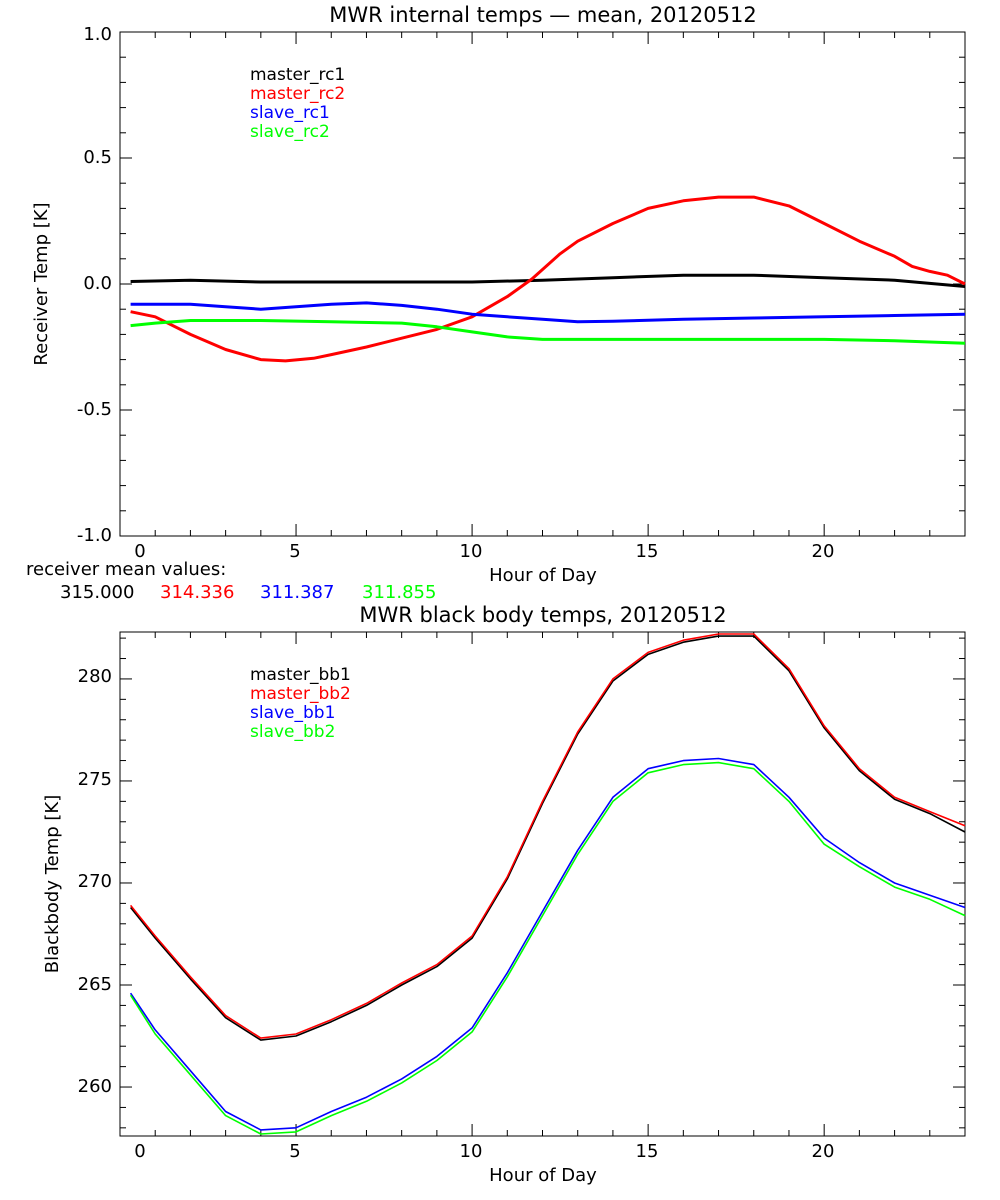  I want to click on y-tick-label: 260, so click(95, 1086).